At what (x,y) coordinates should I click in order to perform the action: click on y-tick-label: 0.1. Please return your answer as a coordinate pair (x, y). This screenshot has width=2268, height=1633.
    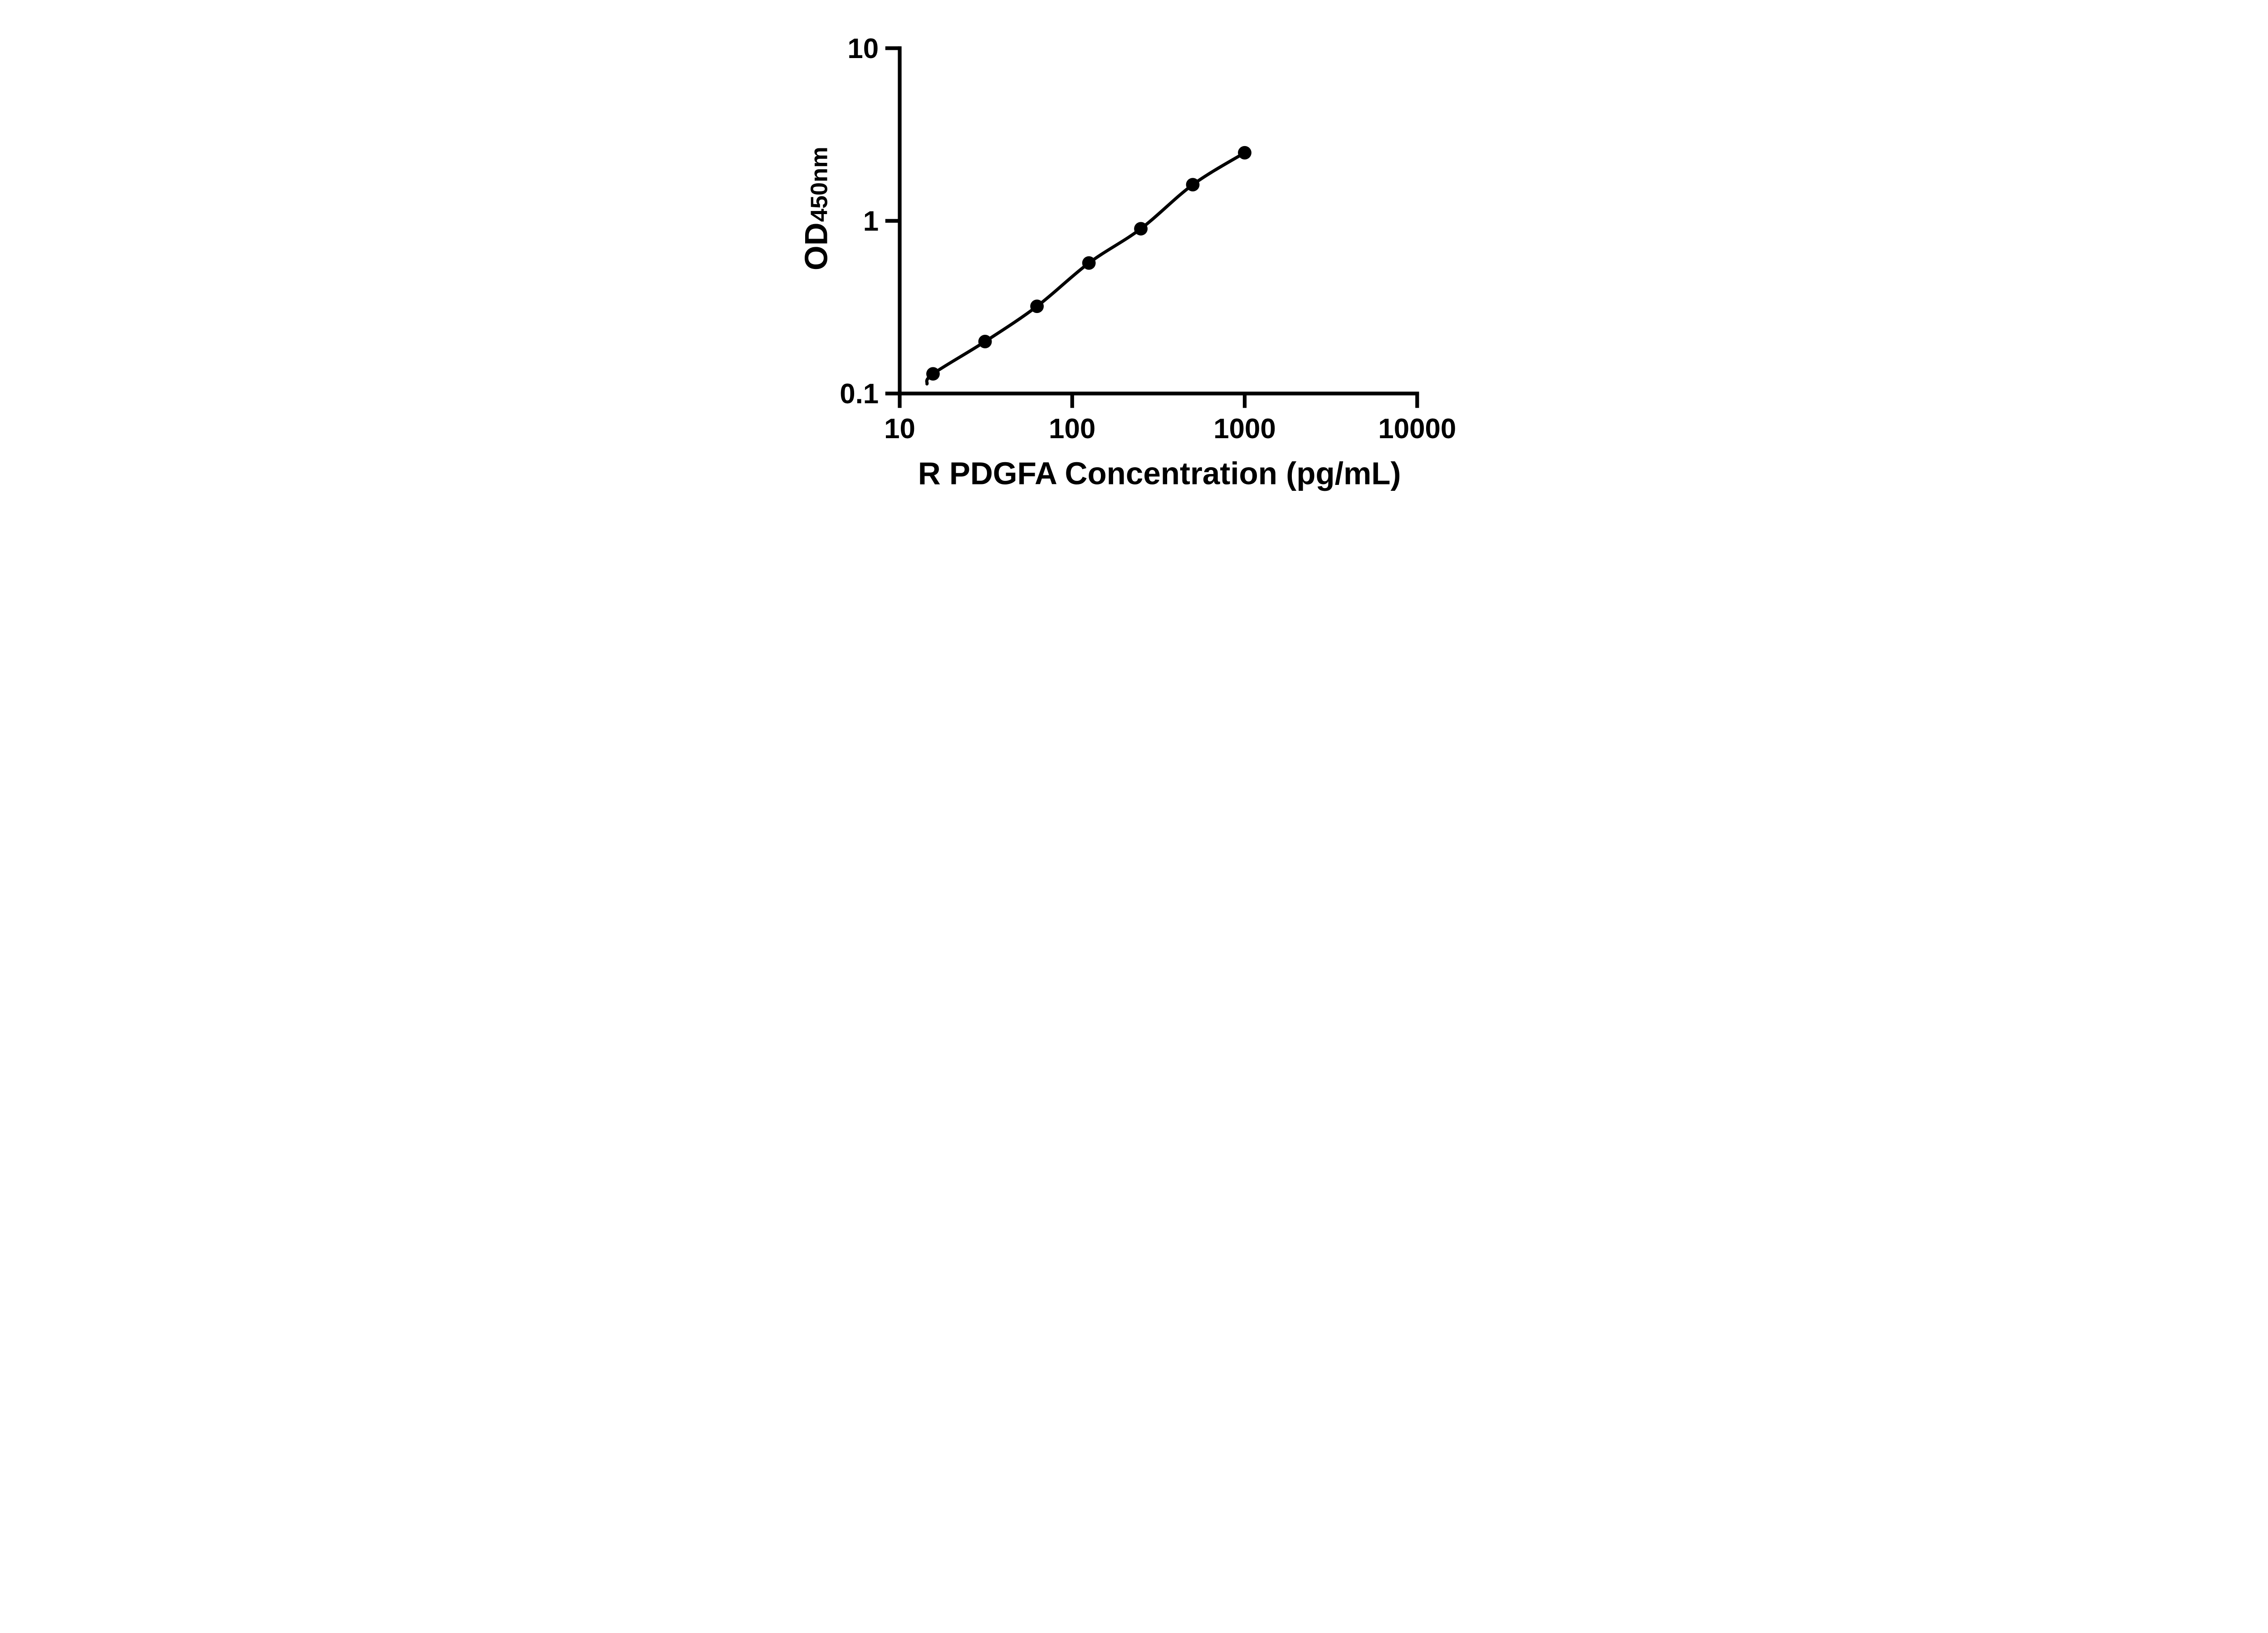
    Looking at the image, I should click on (860, 394).